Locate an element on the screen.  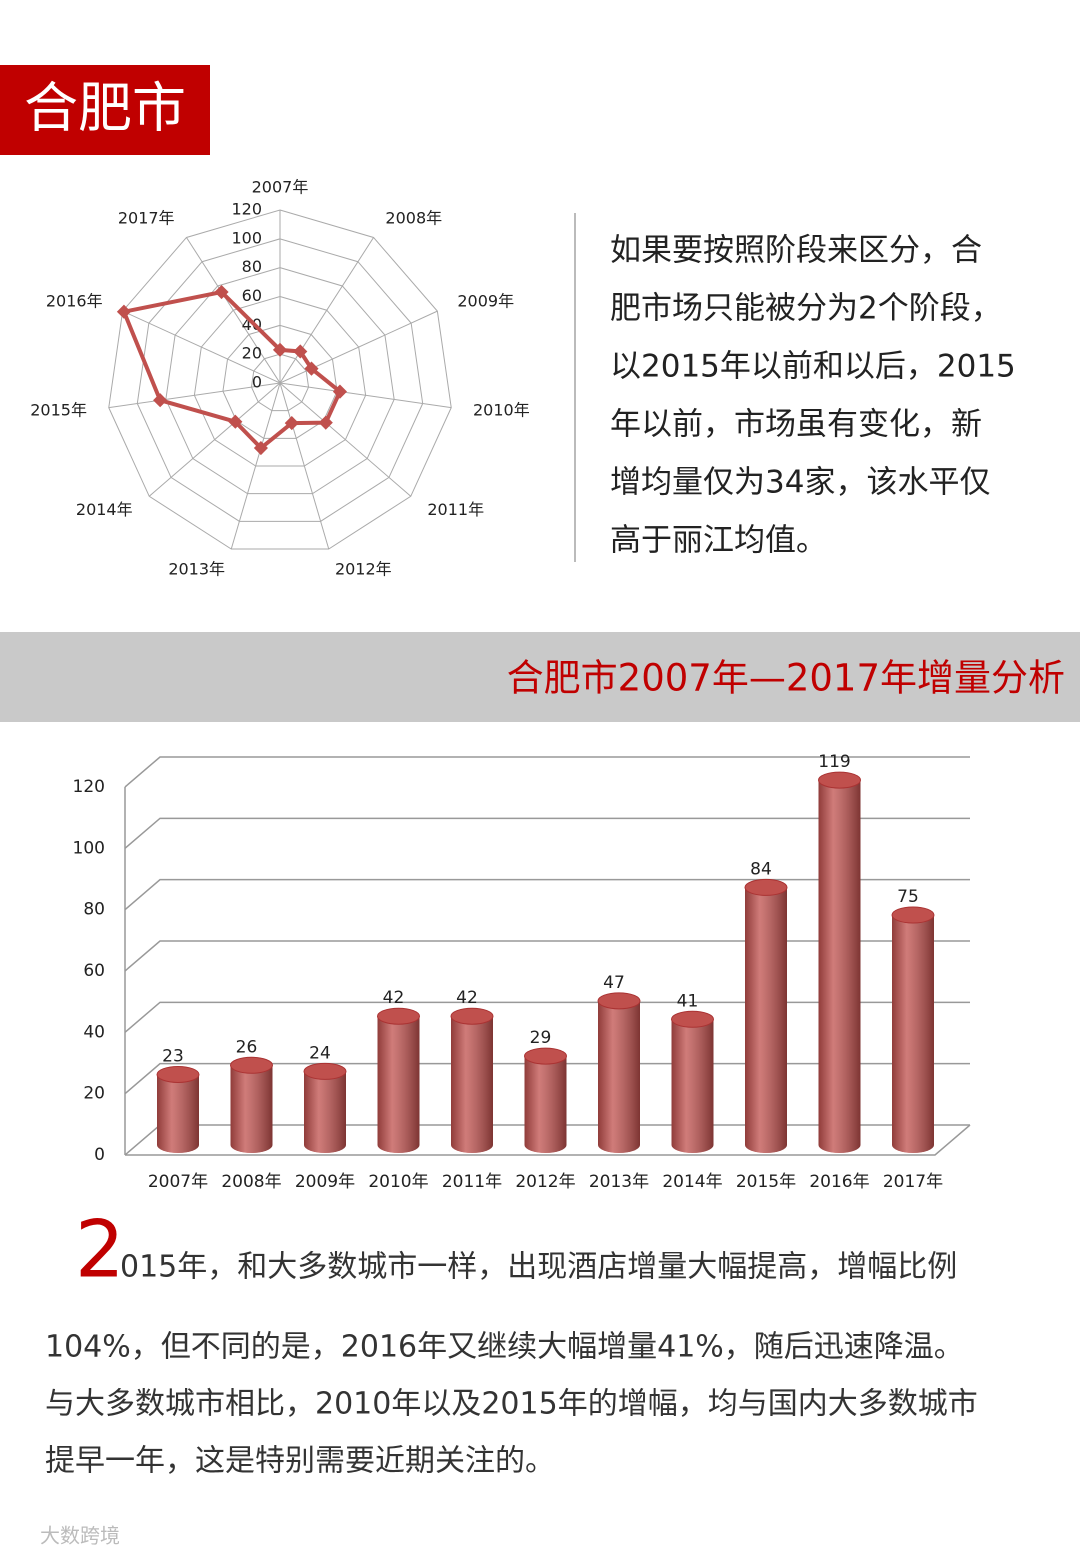
axis-label: 2008年 is located at coordinates (413, 217).